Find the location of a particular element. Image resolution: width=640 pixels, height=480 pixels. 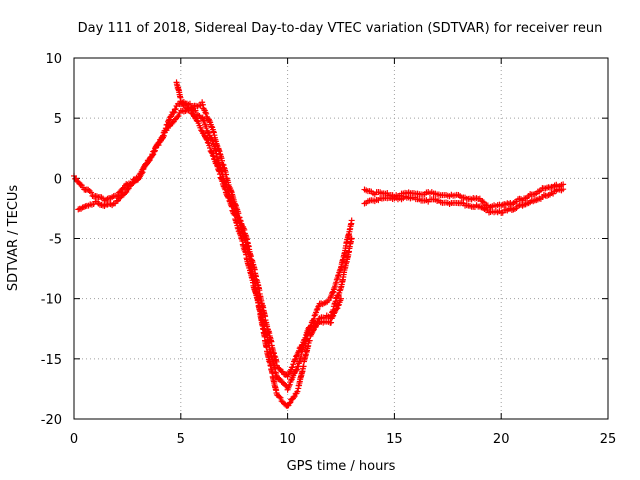

x-tick-label: 0 is located at coordinates (74, 439).